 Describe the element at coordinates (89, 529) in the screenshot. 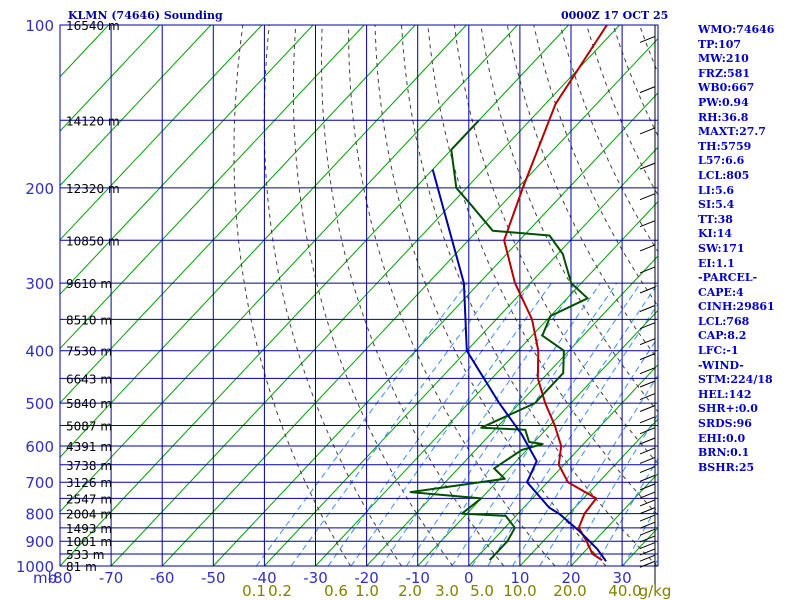

I see `height-label: 1493 m` at that location.